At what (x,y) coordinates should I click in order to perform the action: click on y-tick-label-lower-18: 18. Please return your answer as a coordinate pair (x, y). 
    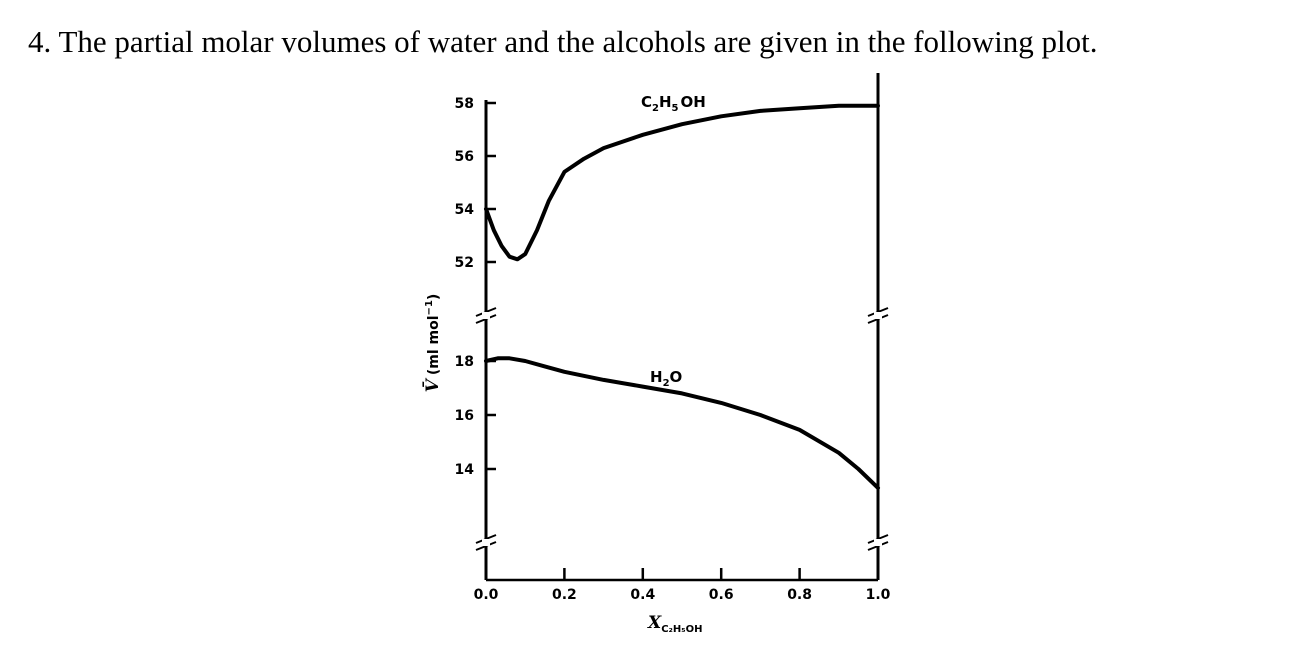
    Looking at the image, I should click on (464, 362).